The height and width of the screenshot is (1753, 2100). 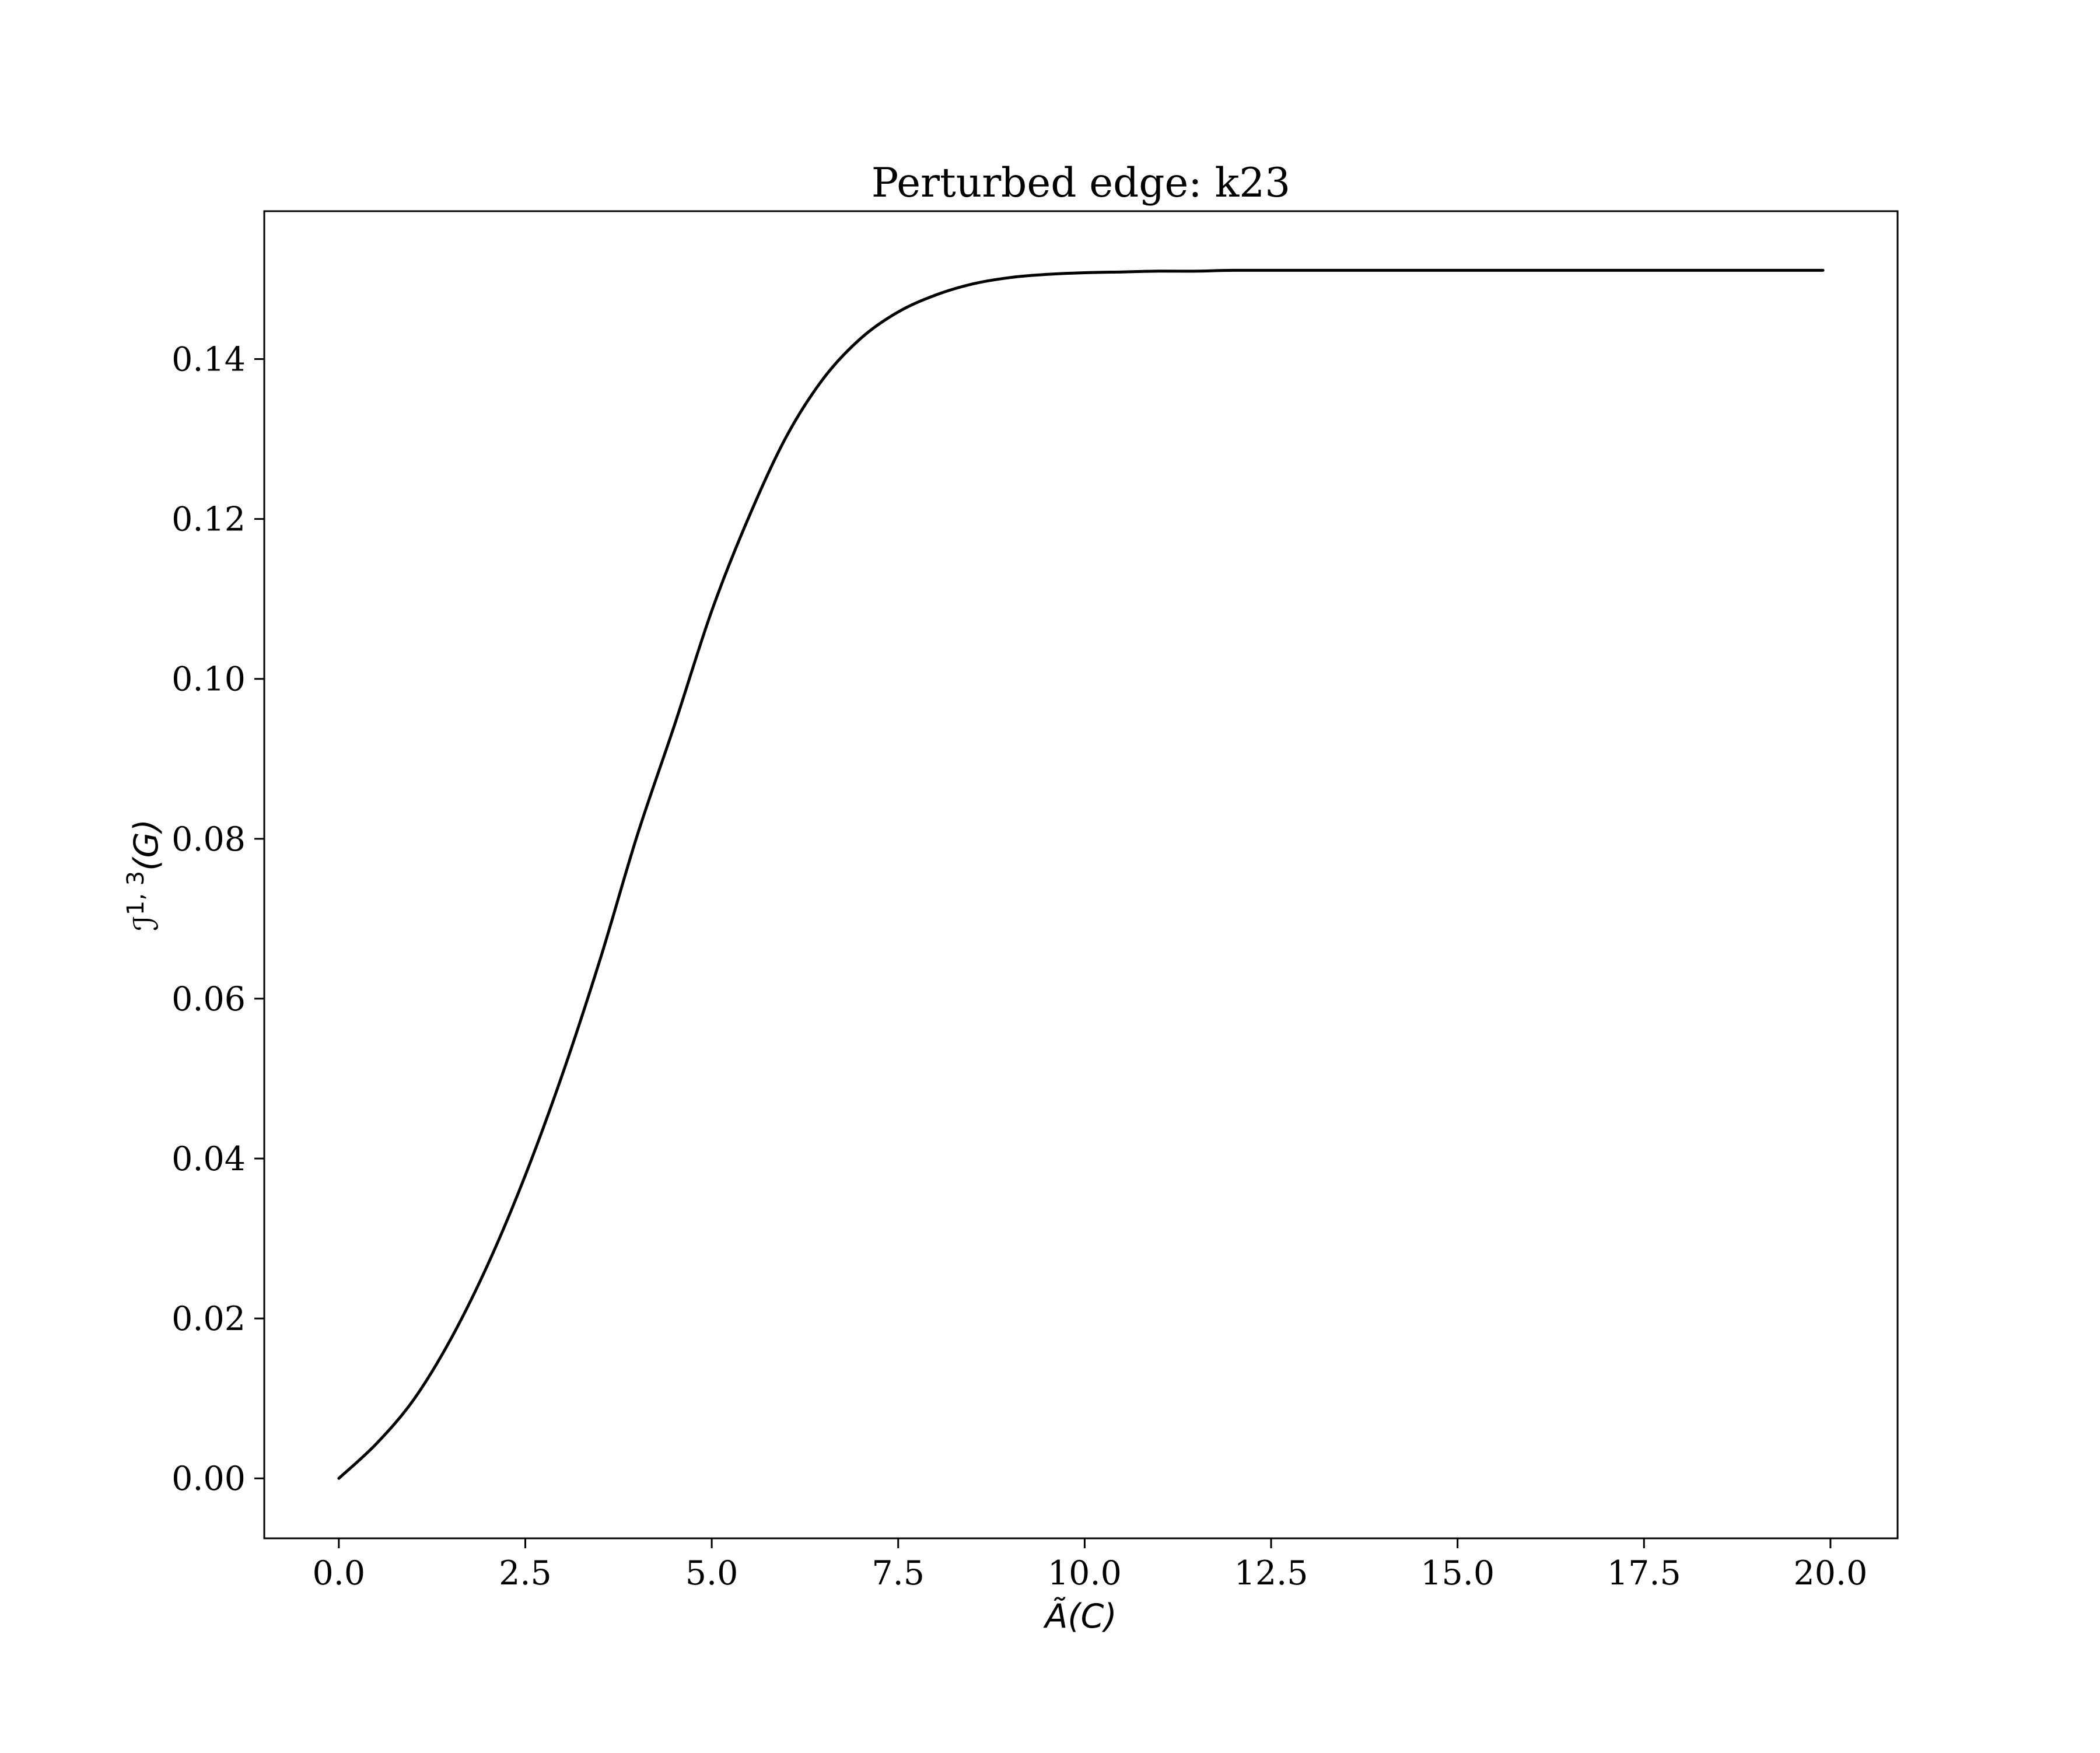 I want to click on x-tick-label: 7.5, so click(x=898, y=1573).